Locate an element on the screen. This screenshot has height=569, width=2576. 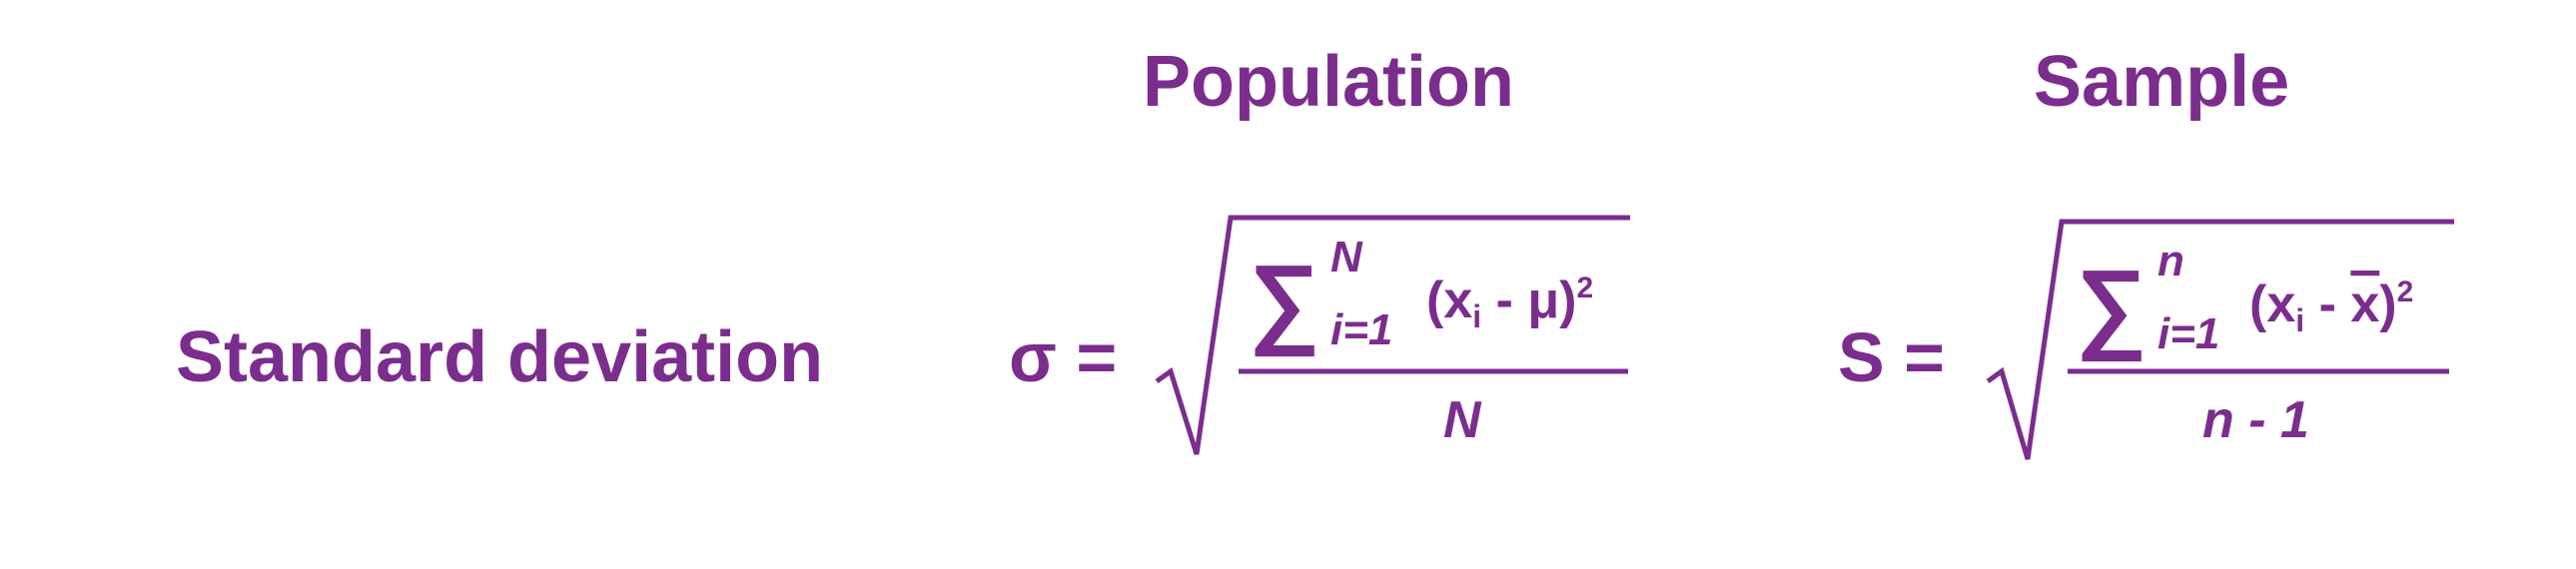
sample-sum-symbol: ∑ is located at coordinates (2112, 306).